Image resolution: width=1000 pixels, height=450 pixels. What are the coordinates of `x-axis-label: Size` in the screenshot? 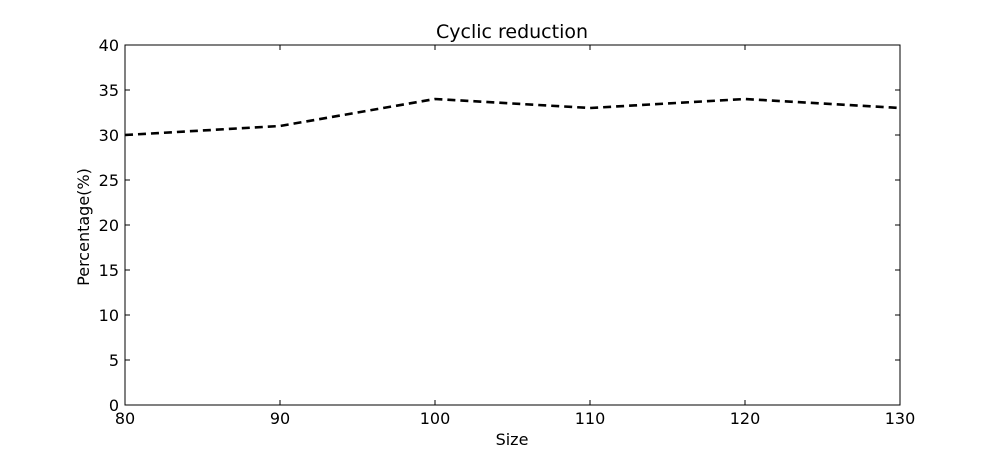 It's located at (512, 439).